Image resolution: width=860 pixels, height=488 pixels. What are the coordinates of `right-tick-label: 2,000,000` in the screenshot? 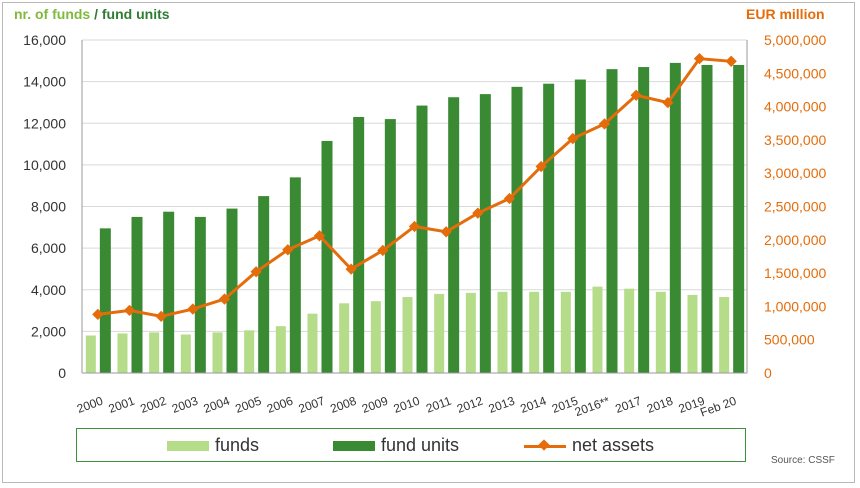 It's located at (795, 240).